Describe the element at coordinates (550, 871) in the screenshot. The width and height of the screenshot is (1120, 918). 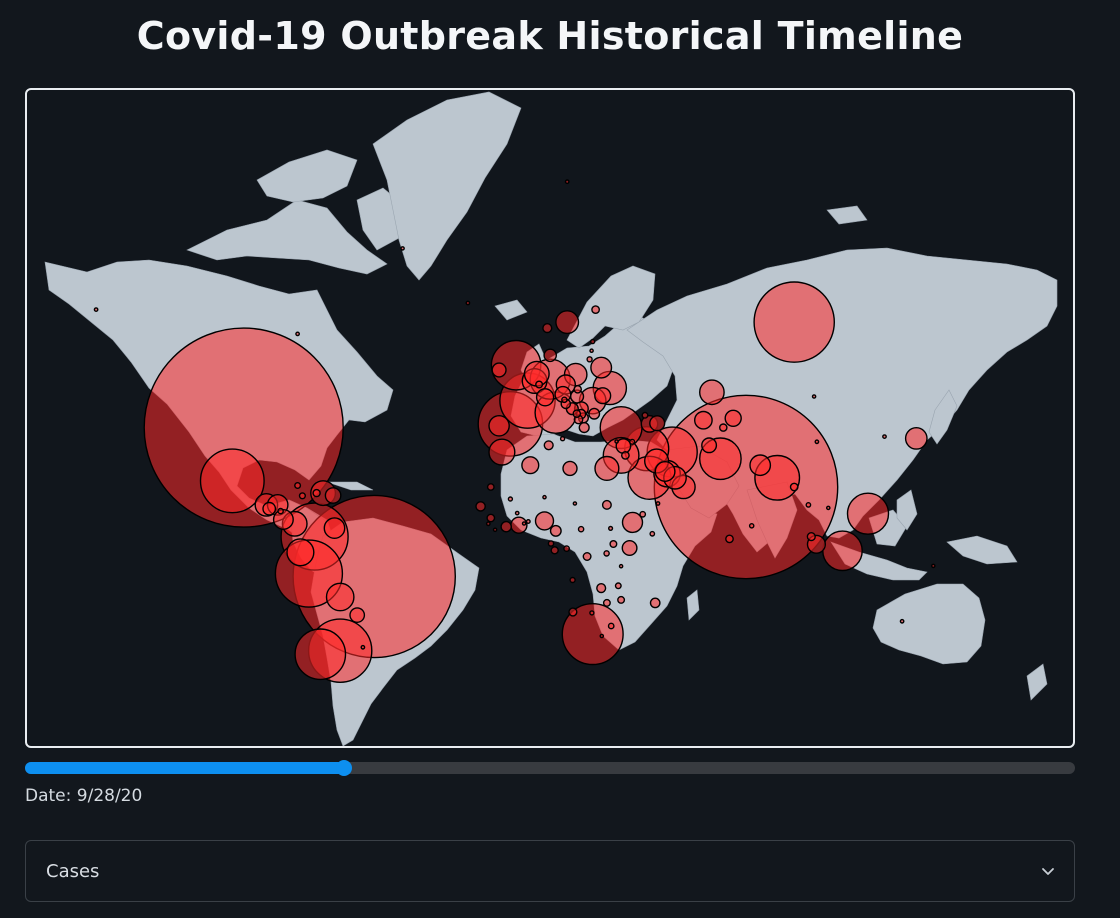
I see `metric-select: Cases` at that location.